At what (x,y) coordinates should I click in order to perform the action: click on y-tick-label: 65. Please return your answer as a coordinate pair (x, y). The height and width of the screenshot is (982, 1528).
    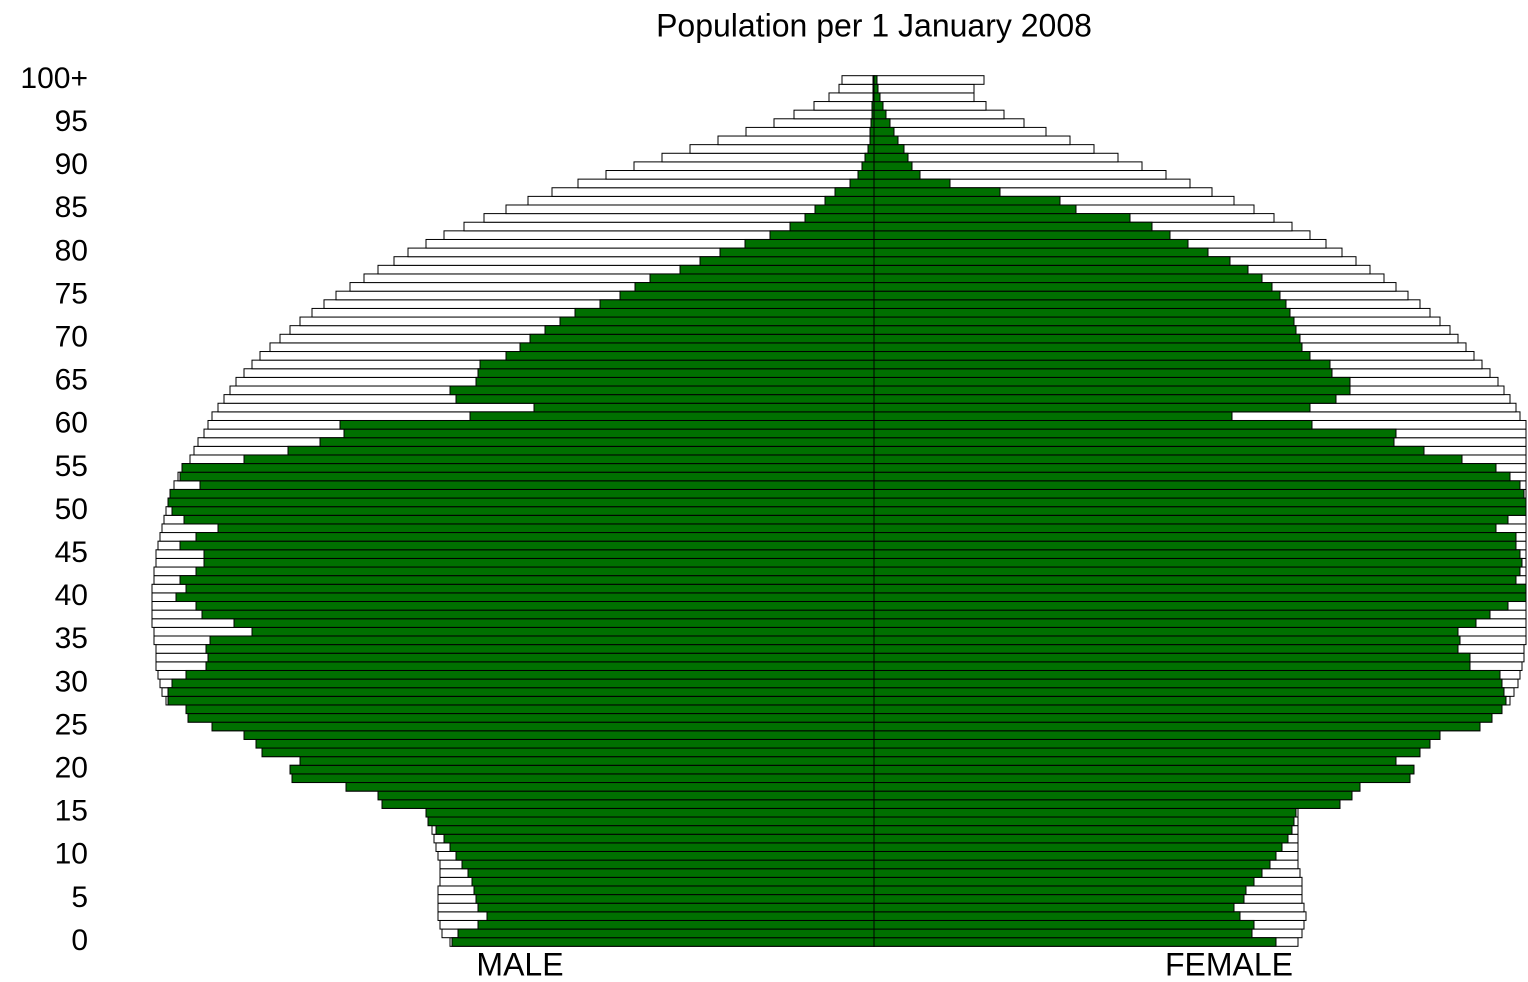
    Looking at the image, I should click on (71, 380).